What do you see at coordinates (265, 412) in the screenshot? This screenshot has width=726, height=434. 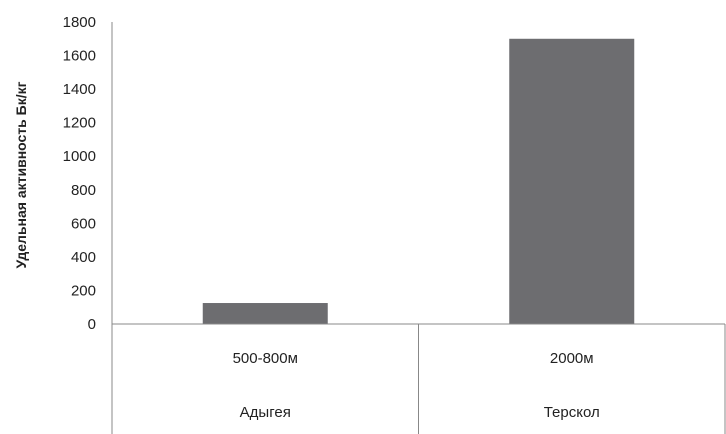 I see `x-group-label: Адыгея` at bounding box center [265, 412].